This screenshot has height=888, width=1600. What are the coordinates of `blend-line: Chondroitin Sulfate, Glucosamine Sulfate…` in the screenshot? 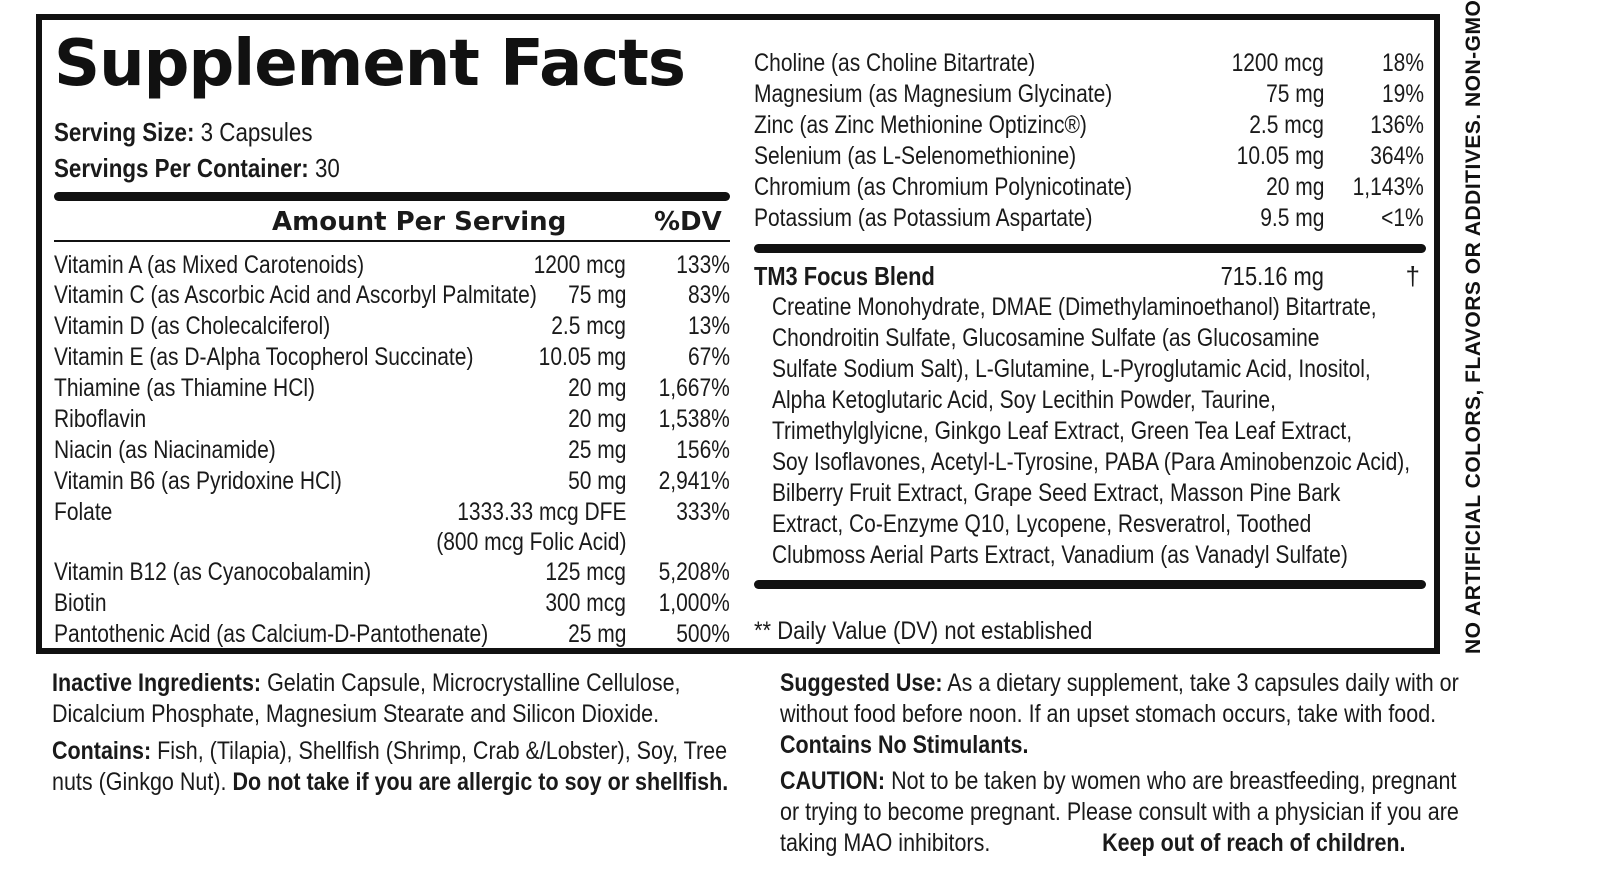 It's located at (1046, 338).